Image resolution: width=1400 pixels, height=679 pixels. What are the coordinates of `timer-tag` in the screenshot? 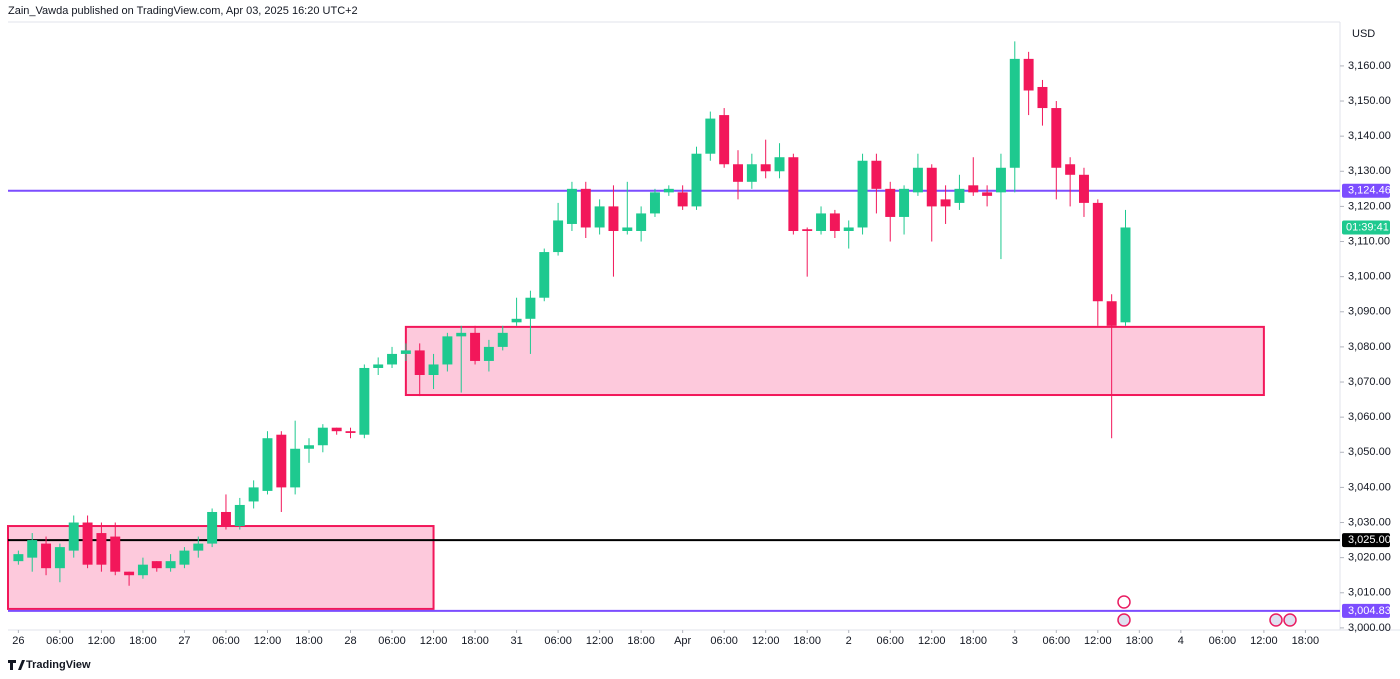 It's located at (1366, 227).